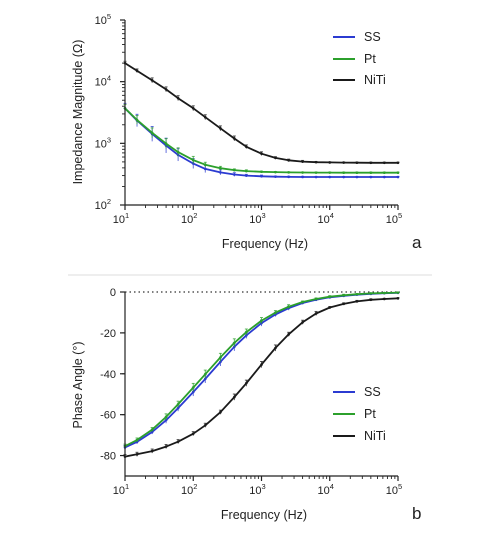  What do you see at coordinates (417, 242) in the screenshot?
I see `panel-a-letter: a` at bounding box center [417, 242].